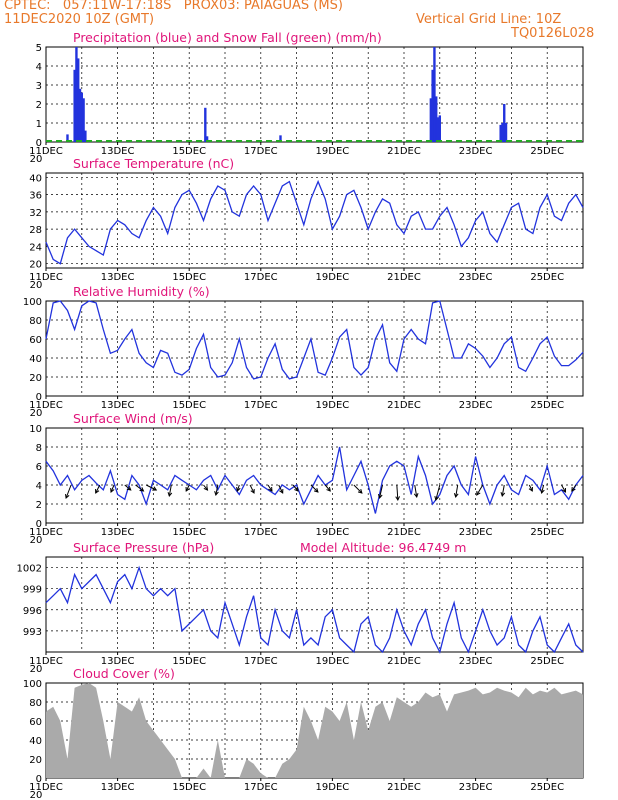  I want to click on y-tick-label: 60, so click(35, 722).